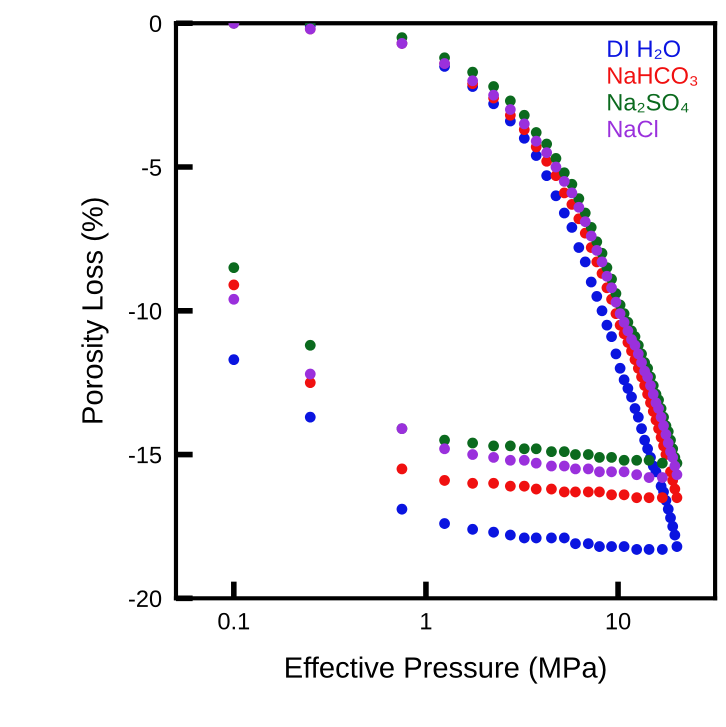  I want to click on y-tick-label: -10, so click(145, 311).